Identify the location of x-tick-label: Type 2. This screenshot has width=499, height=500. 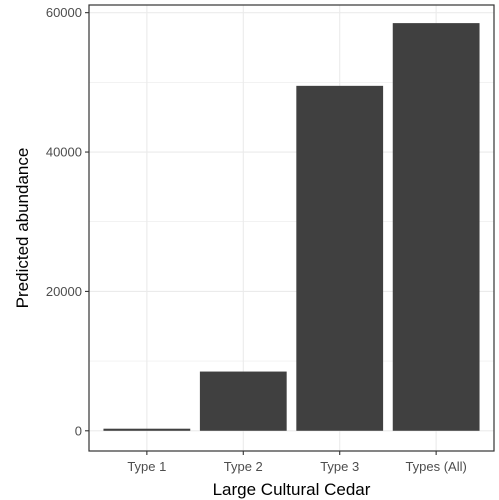
(243, 466).